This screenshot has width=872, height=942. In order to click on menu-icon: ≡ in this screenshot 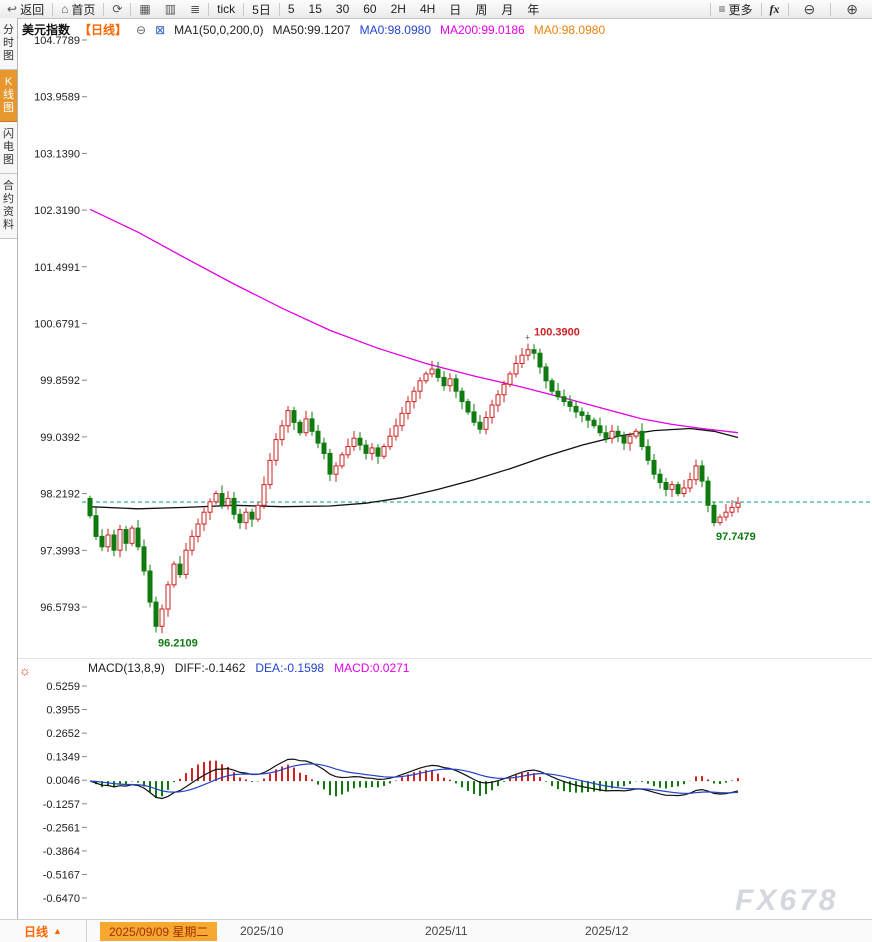, I will do `click(722, 9)`.